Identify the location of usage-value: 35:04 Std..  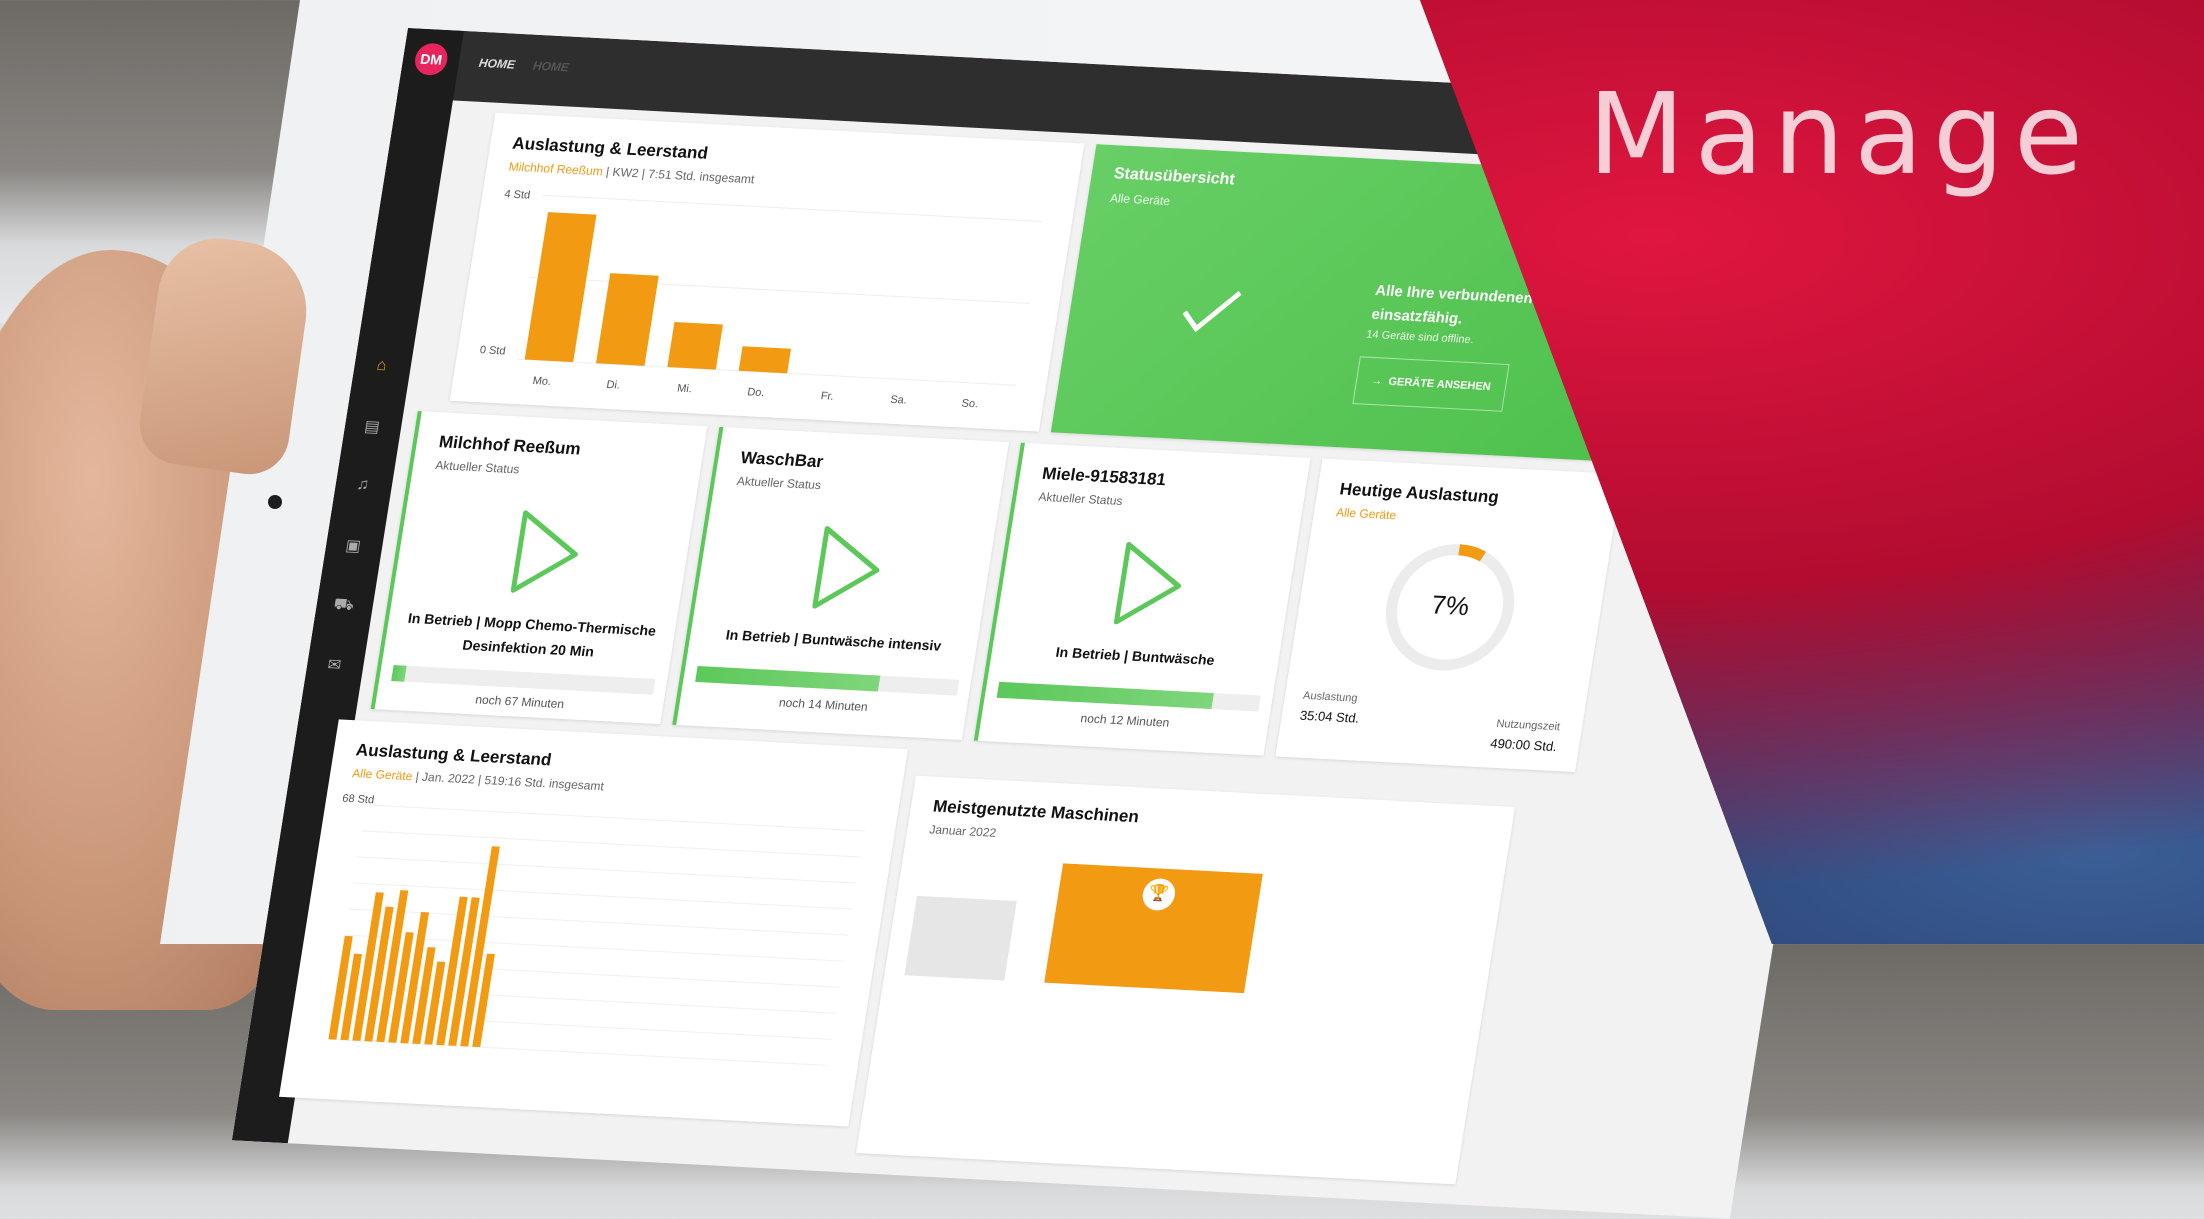
(1329, 716).